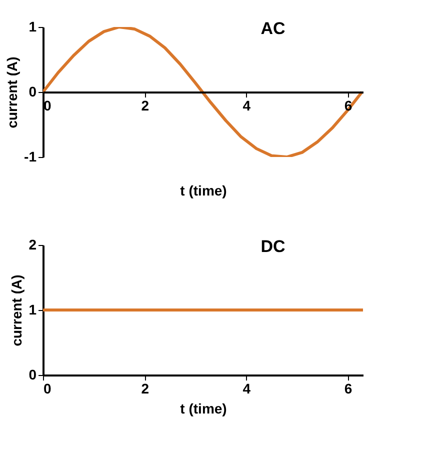  What do you see at coordinates (348, 388) in the screenshot?
I see `x-tick-label: 6` at bounding box center [348, 388].